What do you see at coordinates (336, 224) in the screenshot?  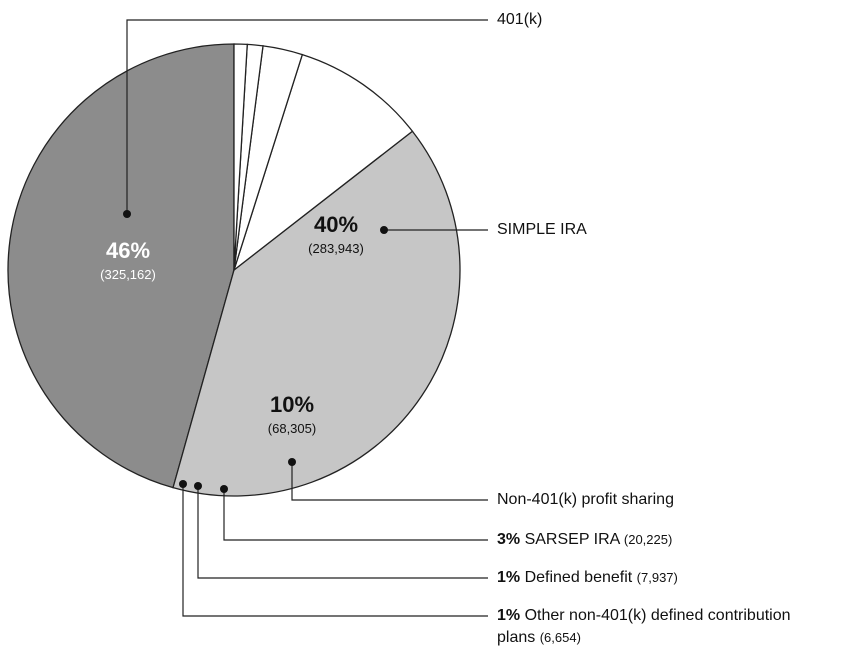 I see `percent-label: 40%` at bounding box center [336, 224].